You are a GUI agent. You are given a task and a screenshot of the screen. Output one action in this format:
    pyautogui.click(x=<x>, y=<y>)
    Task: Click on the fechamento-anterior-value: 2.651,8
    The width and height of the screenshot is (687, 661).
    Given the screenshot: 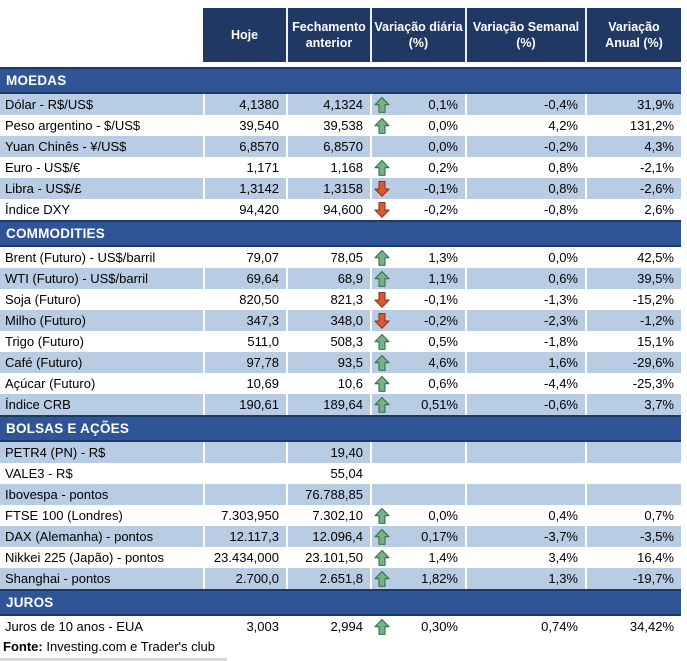 What is the action you would take?
    pyautogui.click(x=328, y=578)
    